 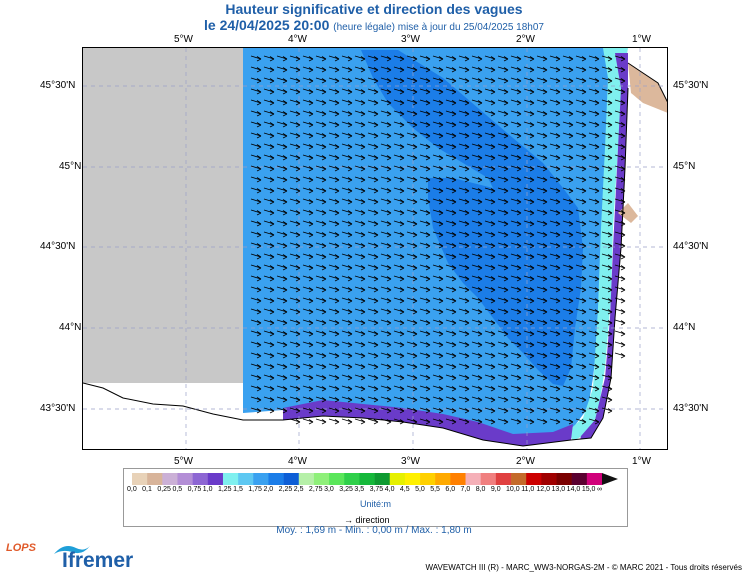 I want to click on legend-tick-label: 0,1, so click(x=147, y=489).